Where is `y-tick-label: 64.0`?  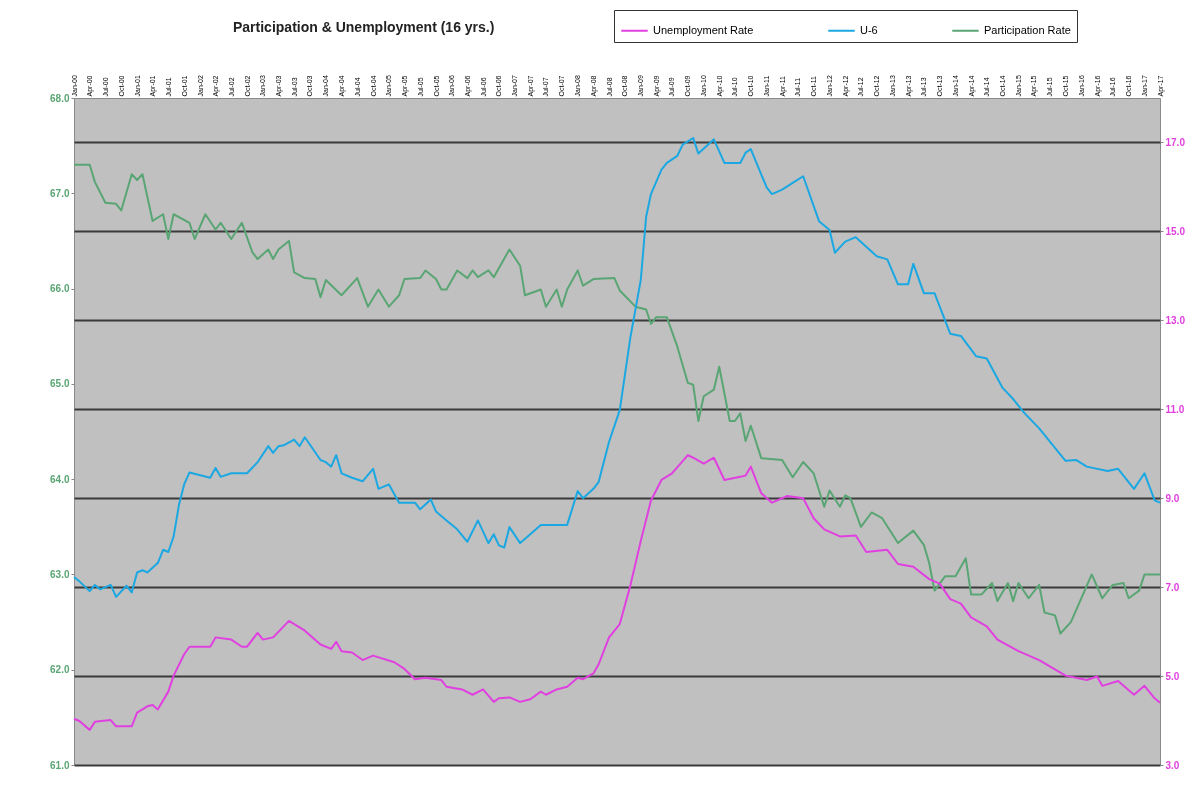 y-tick-label: 64.0 is located at coordinates (60, 479).